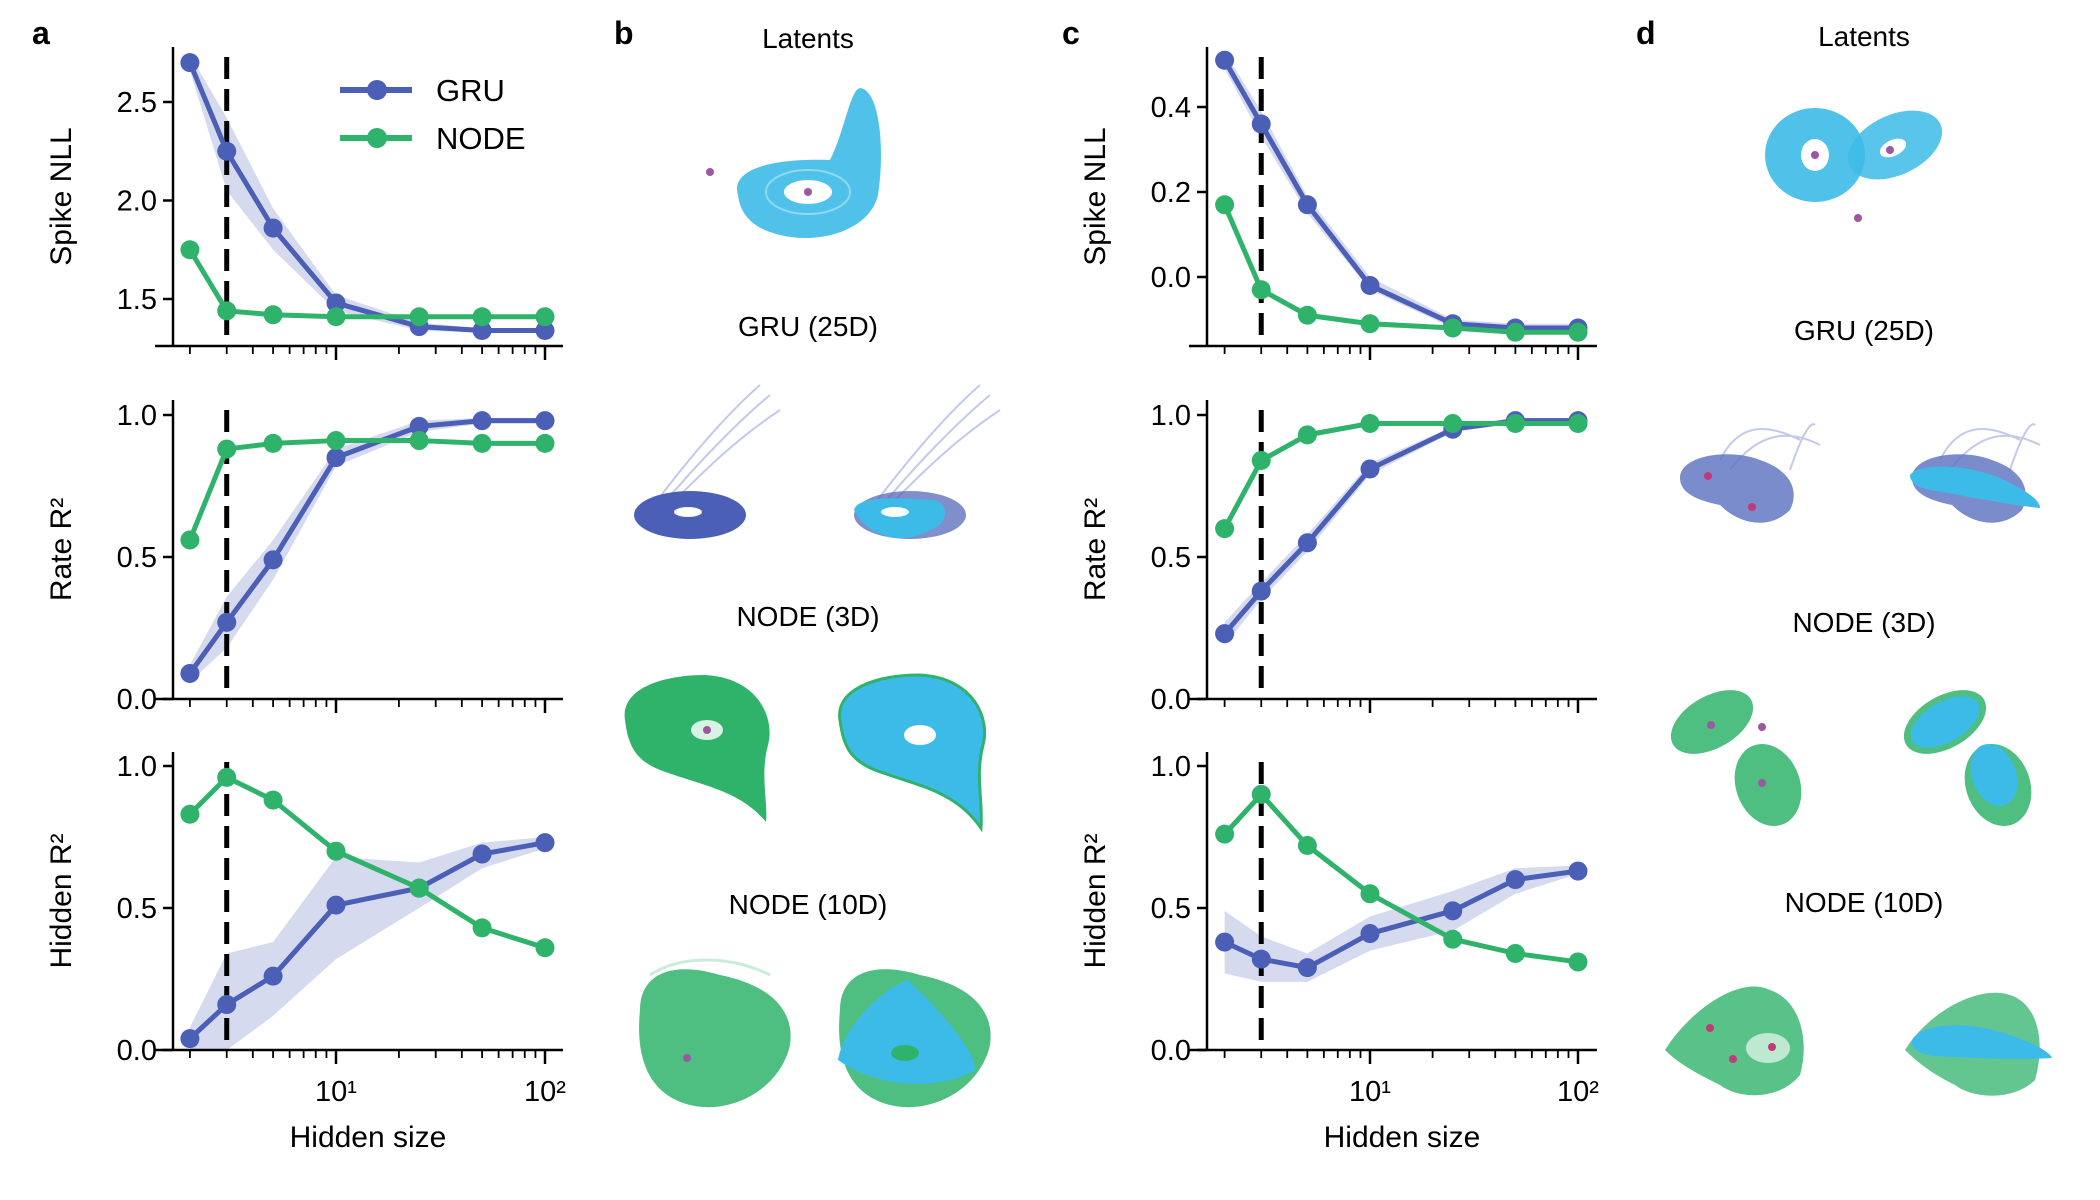  I want to click on x-axis-label: Hidden size, so click(1402, 1137).